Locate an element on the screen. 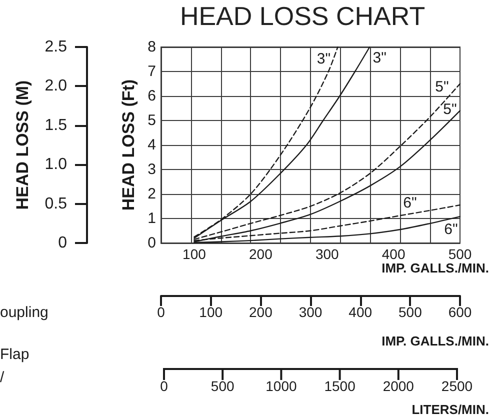 This screenshot has width=502, height=419. x2-tick-label: 200 is located at coordinates (260, 312).